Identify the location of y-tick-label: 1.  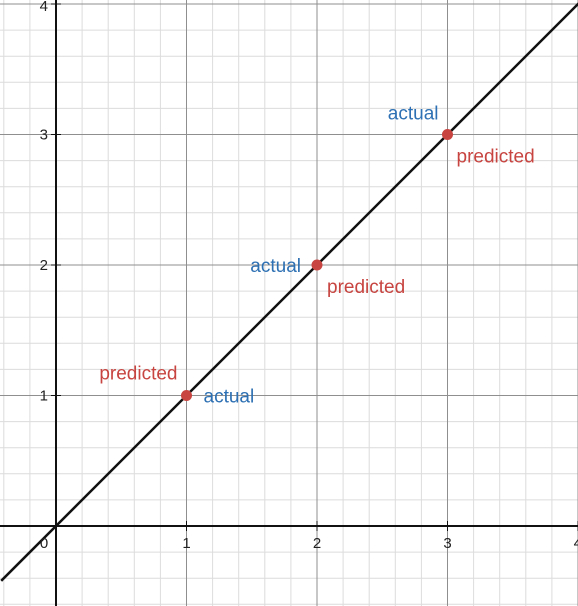
(44, 396).